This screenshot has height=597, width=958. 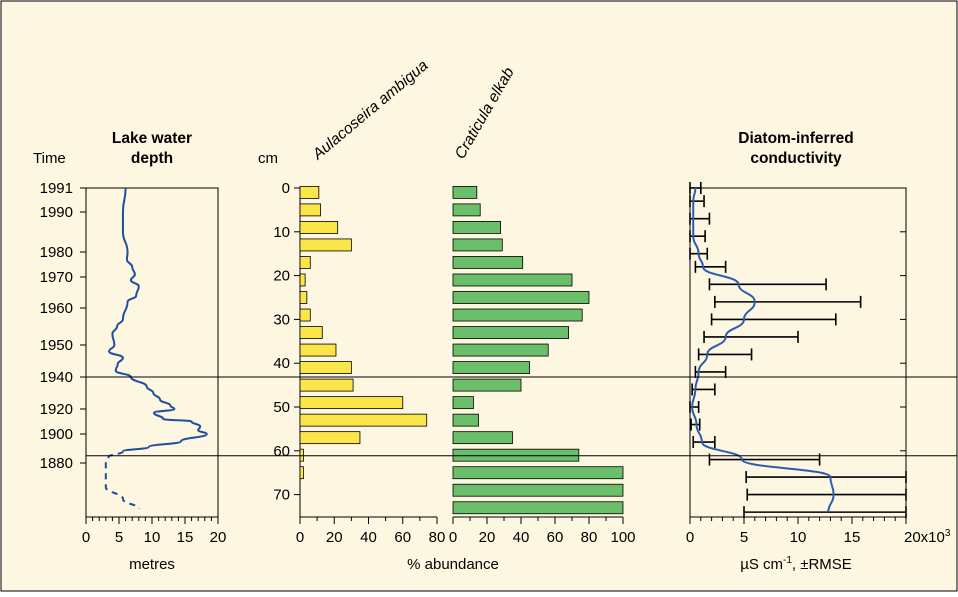 I want to click on aulacoseira-tick-label: 0, so click(x=300, y=537).